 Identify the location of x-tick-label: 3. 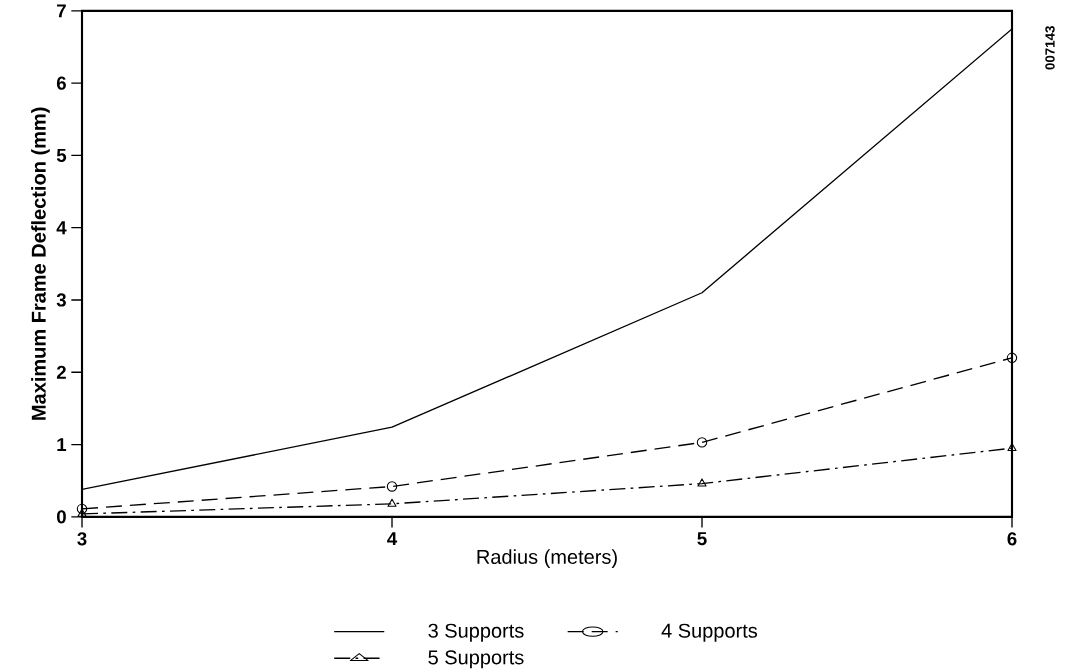
(82, 539).